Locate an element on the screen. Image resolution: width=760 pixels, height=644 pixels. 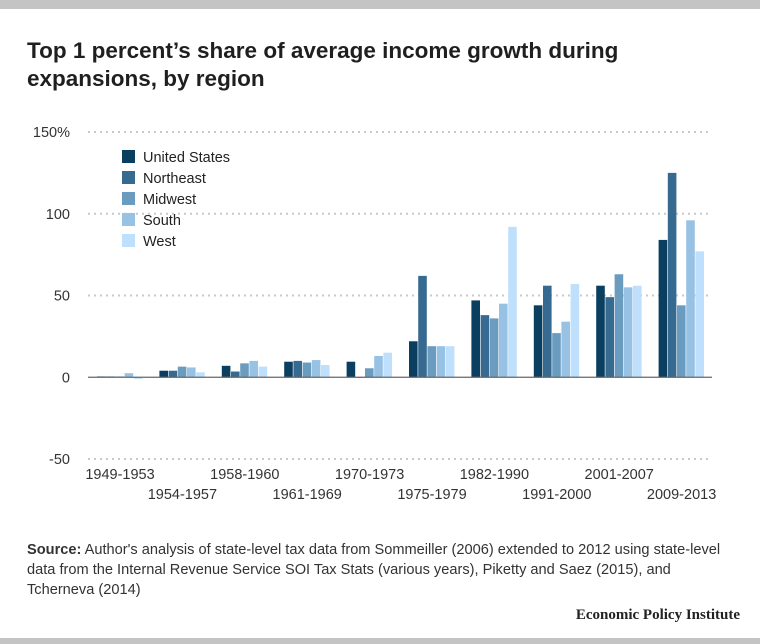
legend-label: South is located at coordinates (162, 221).